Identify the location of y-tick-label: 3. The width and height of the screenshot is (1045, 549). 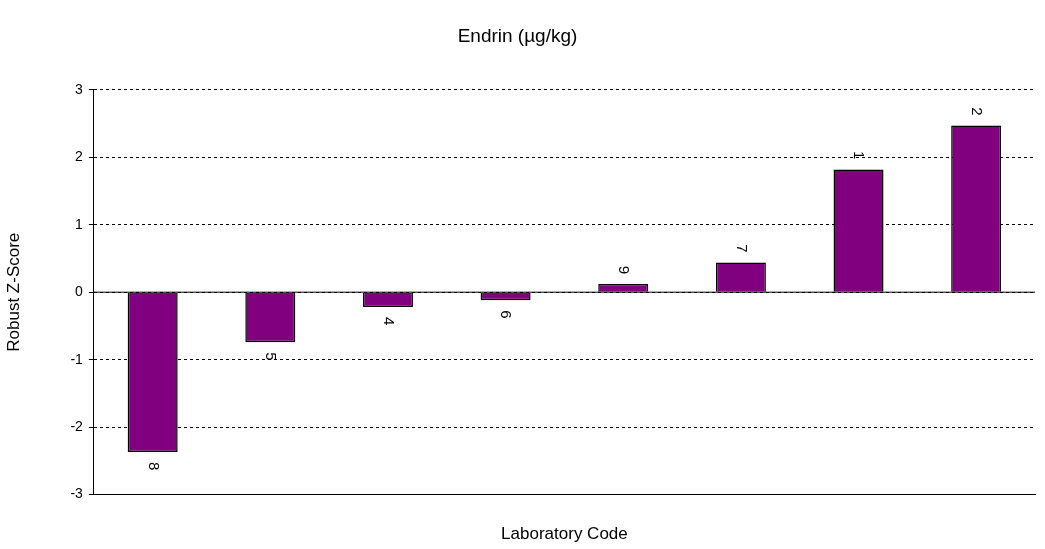
(79, 88).